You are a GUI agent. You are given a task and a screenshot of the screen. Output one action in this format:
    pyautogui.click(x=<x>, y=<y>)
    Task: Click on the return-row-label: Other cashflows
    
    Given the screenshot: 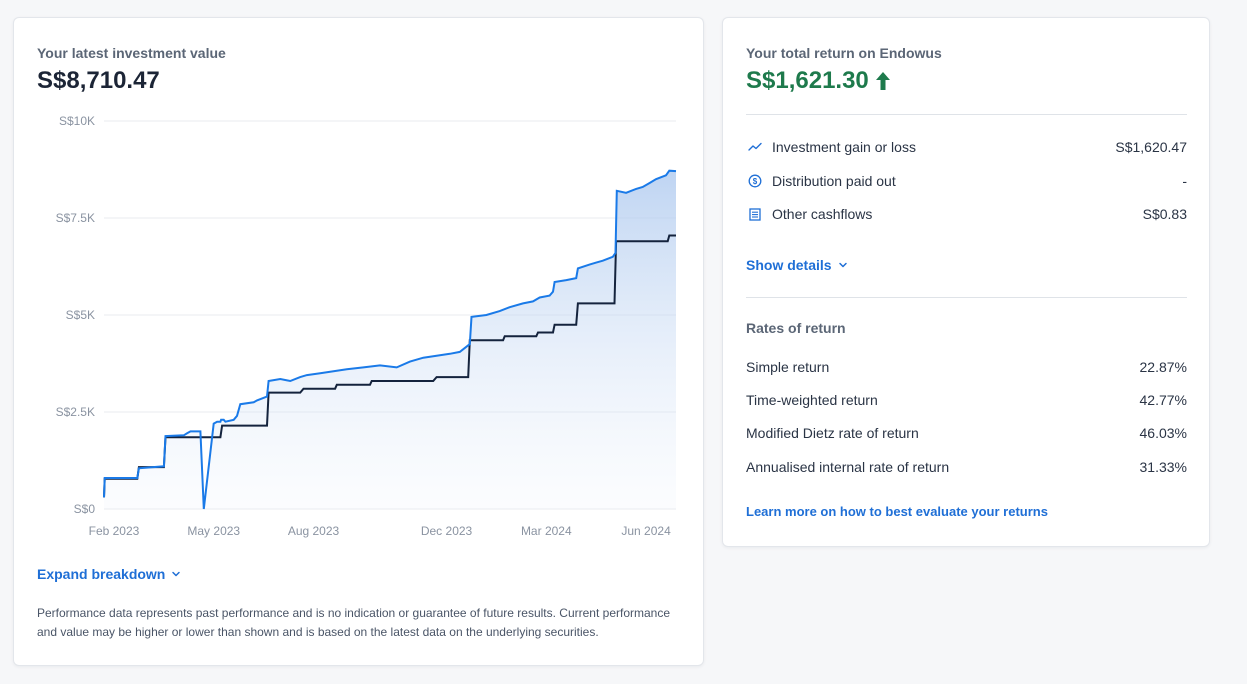 What is the action you would take?
    pyautogui.click(x=822, y=214)
    